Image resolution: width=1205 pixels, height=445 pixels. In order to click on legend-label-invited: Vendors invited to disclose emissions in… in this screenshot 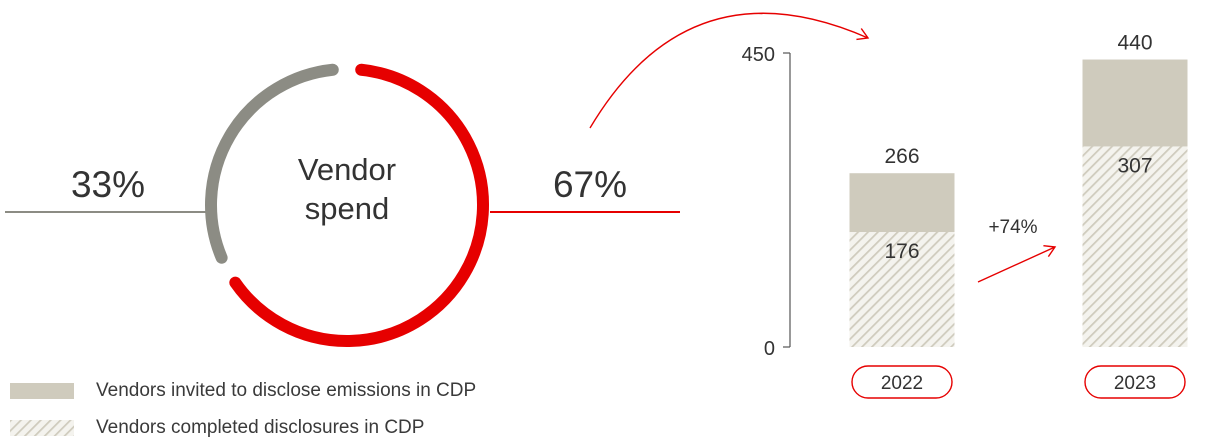, I will do `click(286, 390)`.